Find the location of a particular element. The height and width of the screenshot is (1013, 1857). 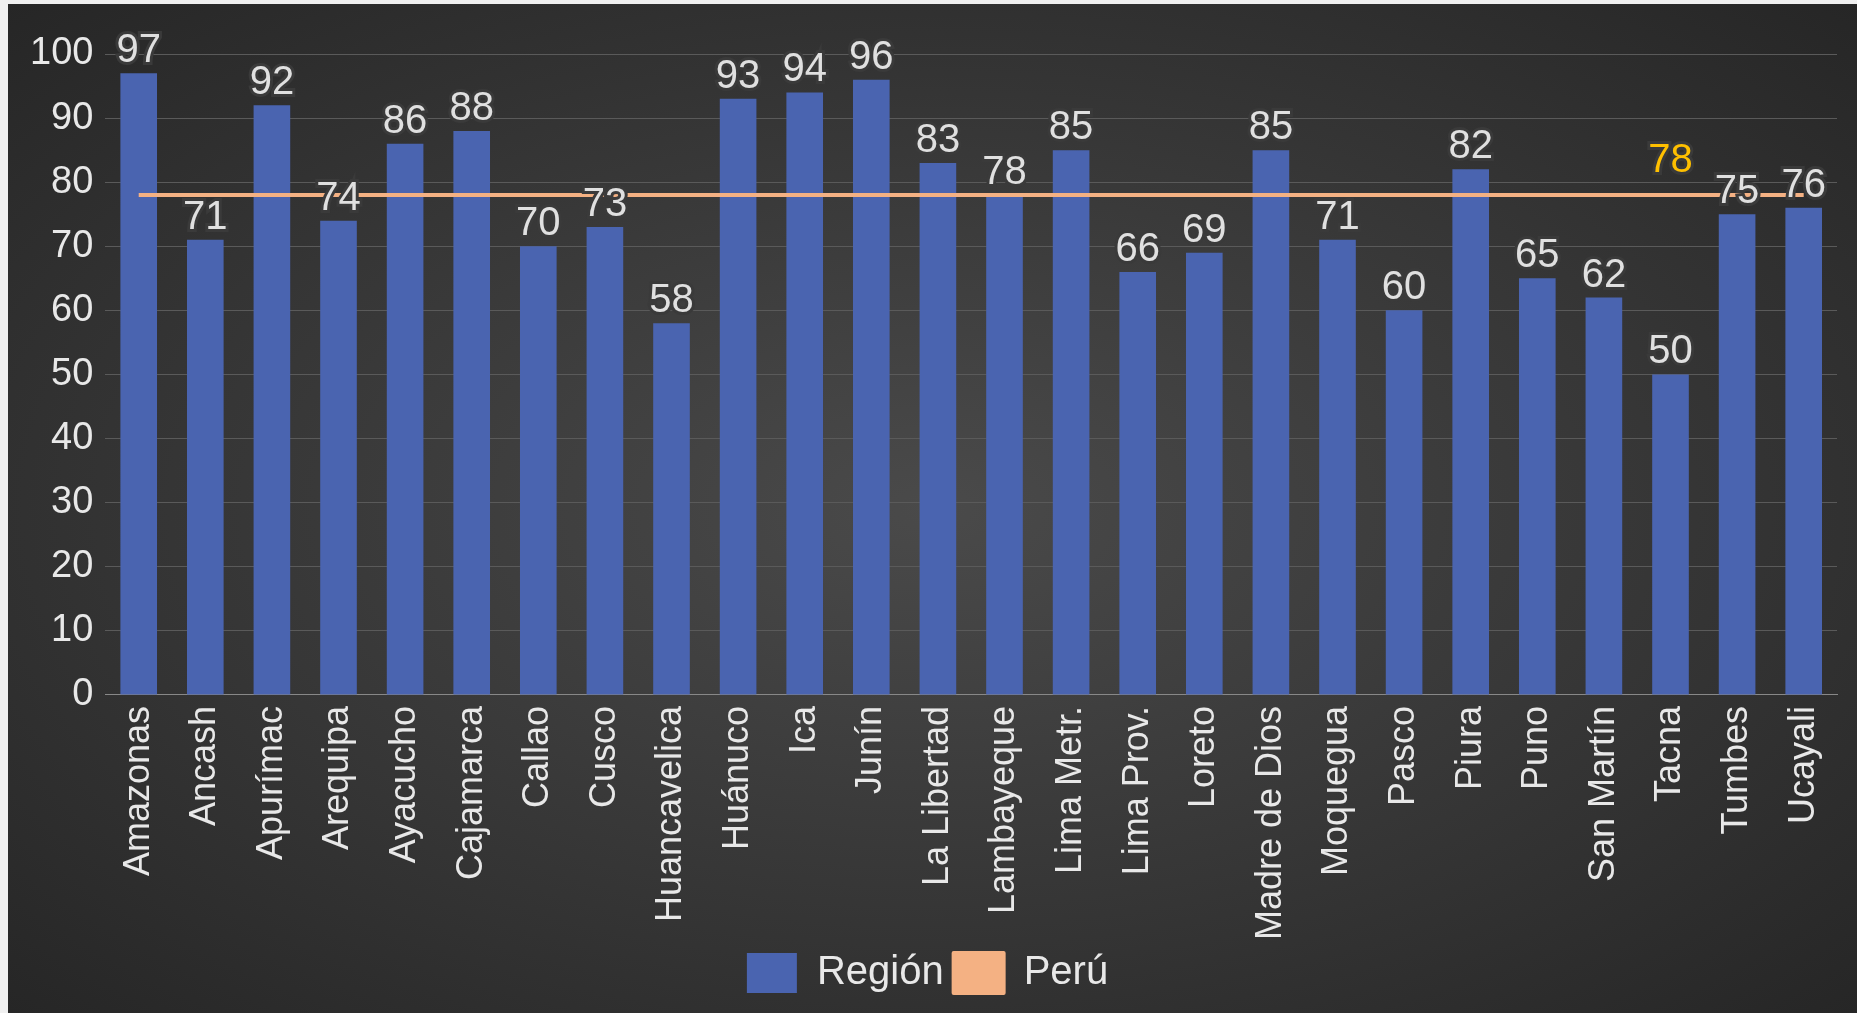

data-label: 83 is located at coordinates (938, 137).